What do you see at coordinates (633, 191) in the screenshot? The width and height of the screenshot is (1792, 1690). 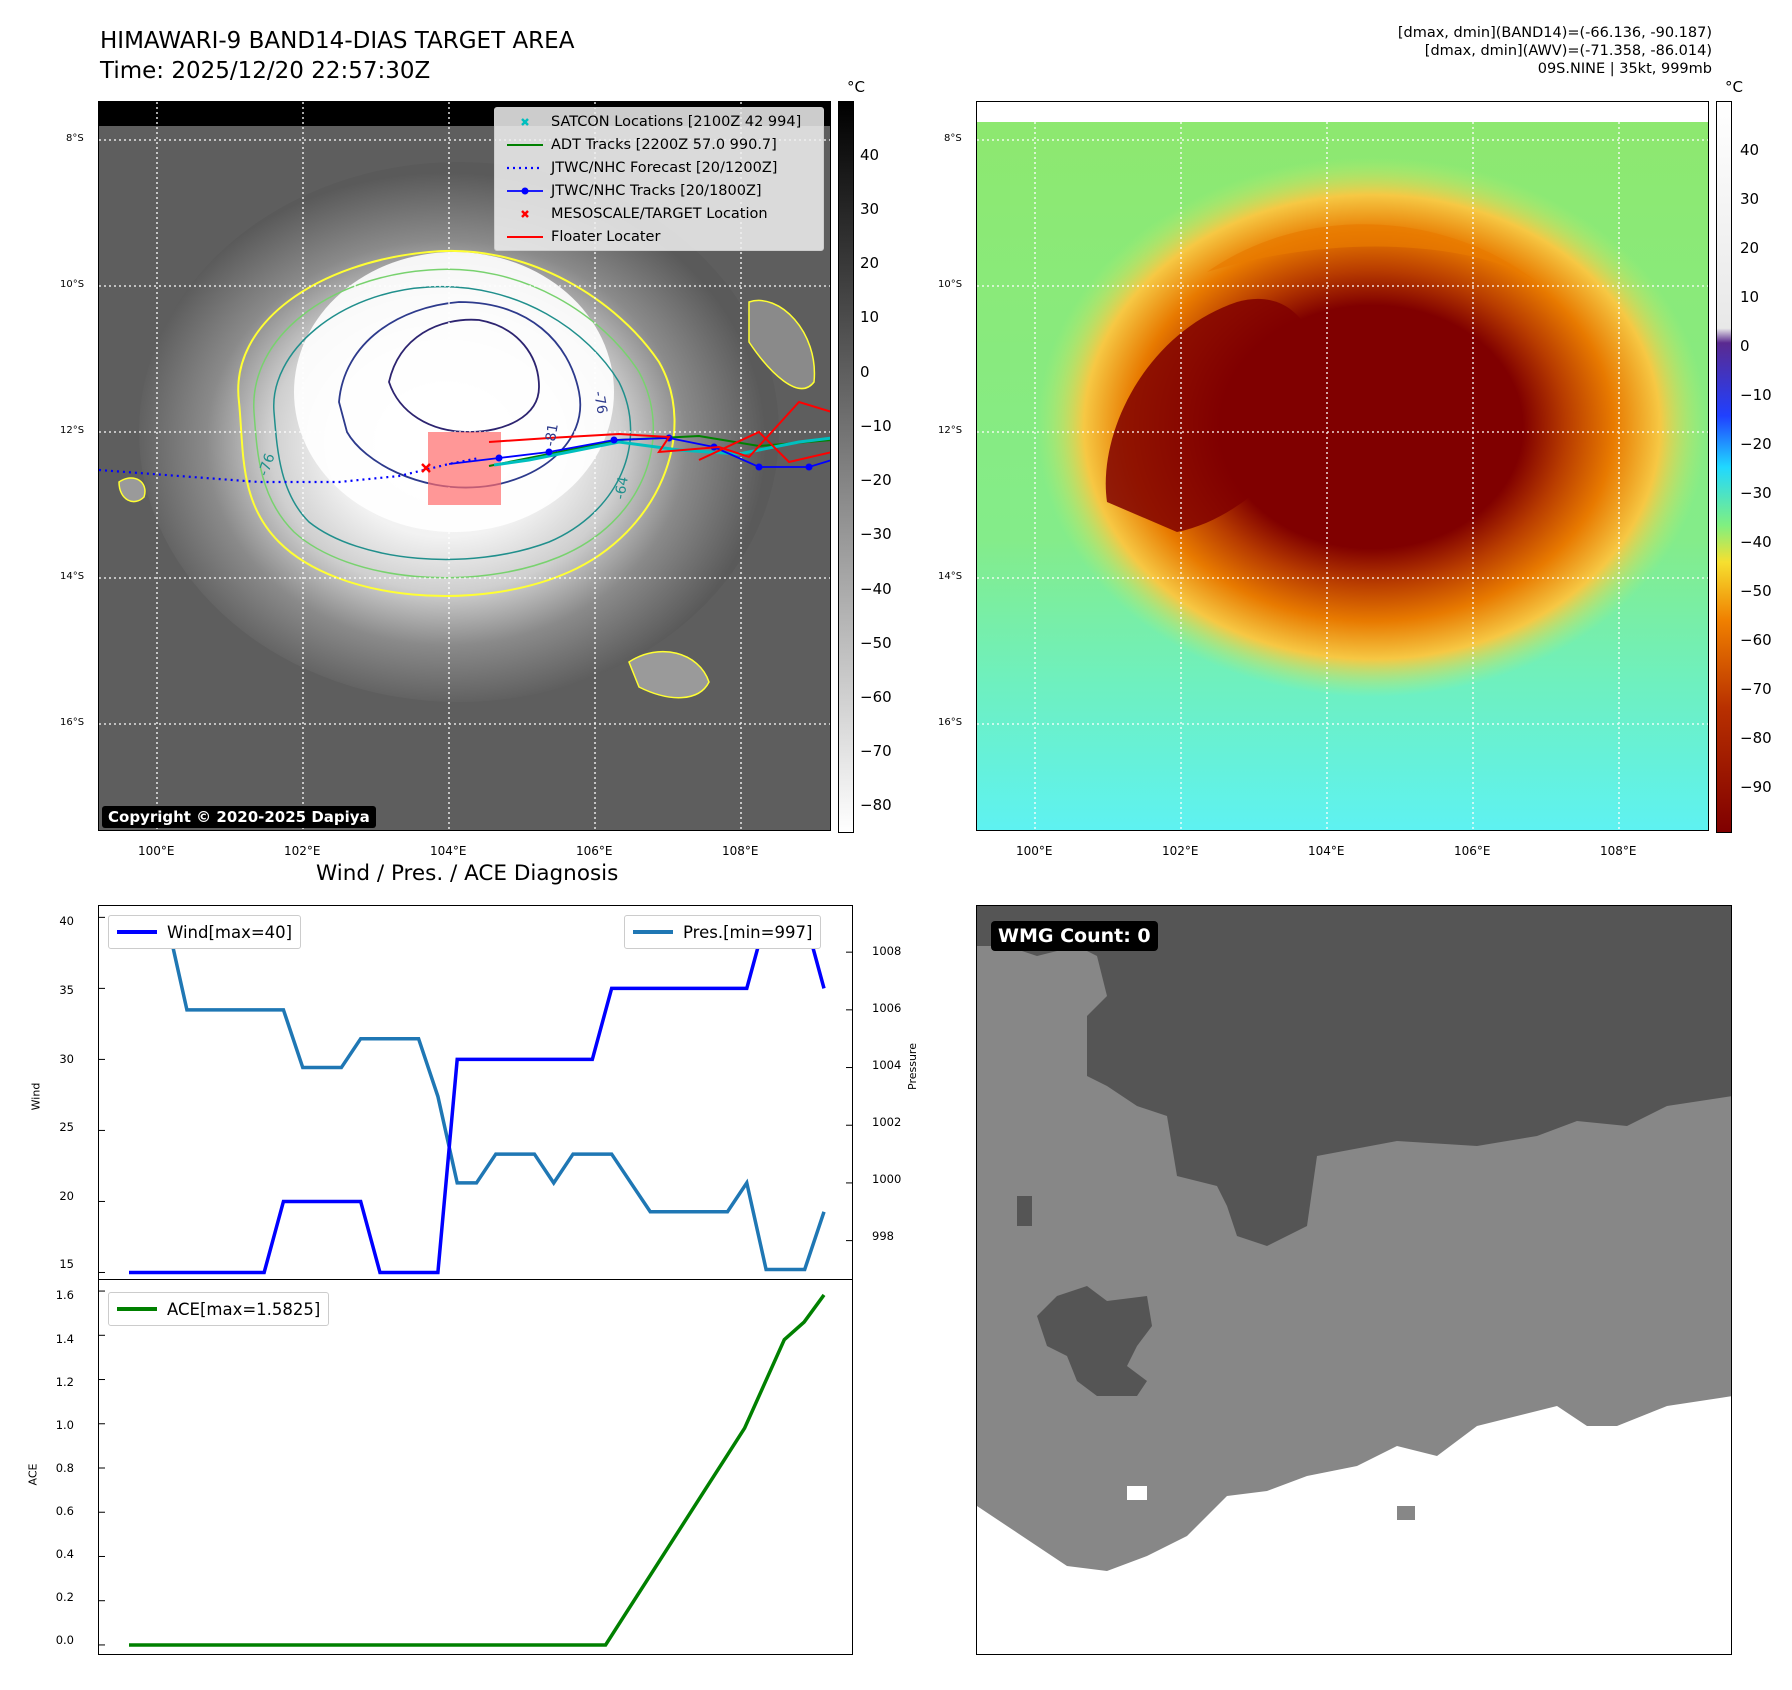 I see `legend-item-jtwc-tracks: JTWC/NHC Tracks [20/1800Z]` at bounding box center [633, 191].